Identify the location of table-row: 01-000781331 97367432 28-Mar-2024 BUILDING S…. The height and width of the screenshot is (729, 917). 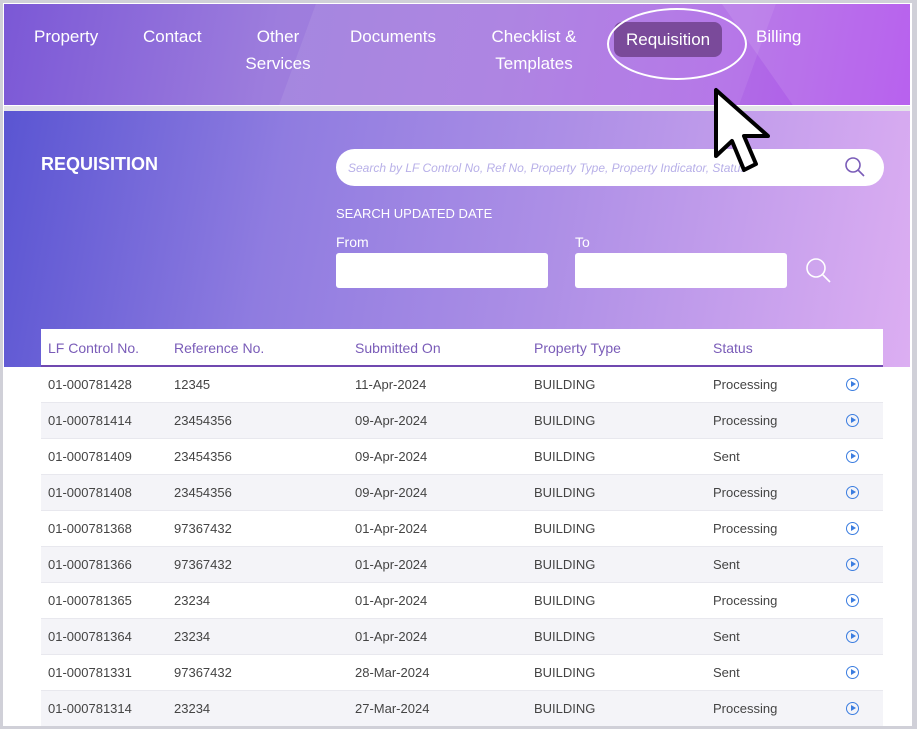
(462, 673).